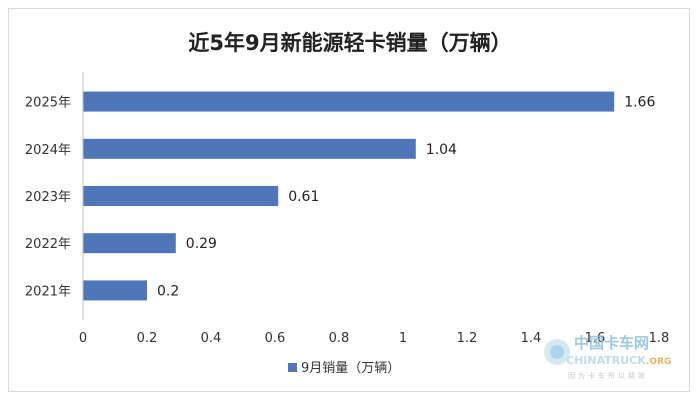 The width and height of the screenshot is (700, 402). I want to click on category-label-3: 2022年, so click(48, 244).